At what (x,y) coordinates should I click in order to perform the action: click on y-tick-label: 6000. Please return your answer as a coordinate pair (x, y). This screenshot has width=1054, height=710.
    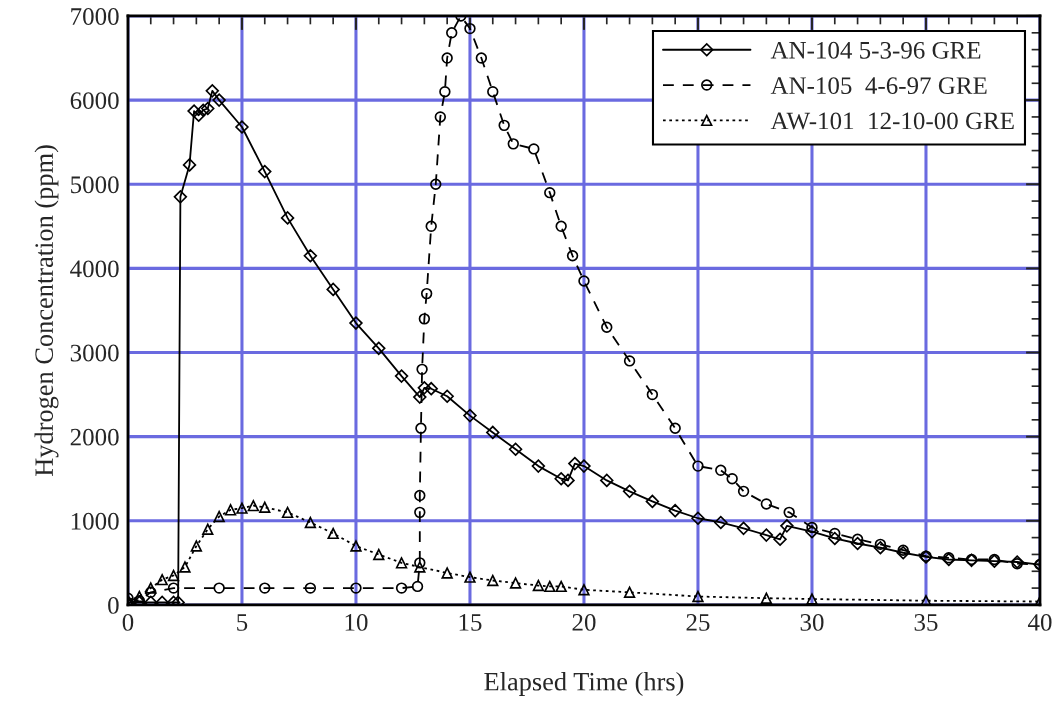
    Looking at the image, I should click on (94, 101).